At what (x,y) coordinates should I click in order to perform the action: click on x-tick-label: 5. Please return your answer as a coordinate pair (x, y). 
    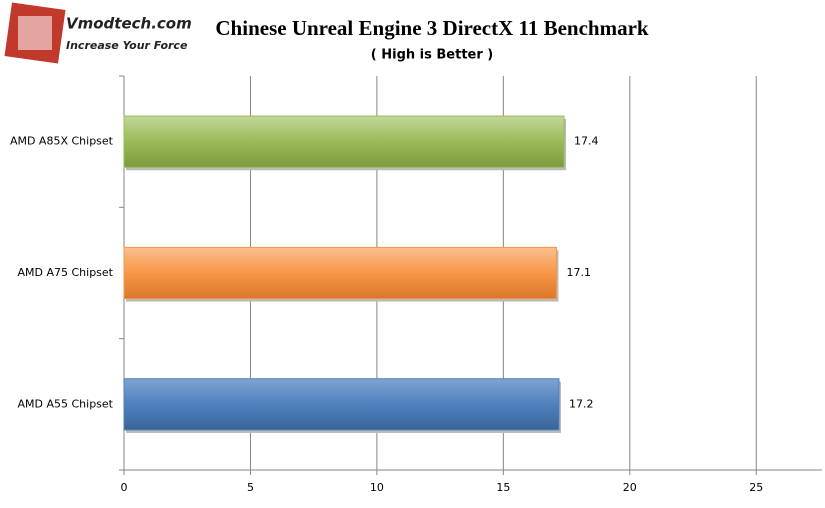
    Looking at the image, I should click on (250, 487).